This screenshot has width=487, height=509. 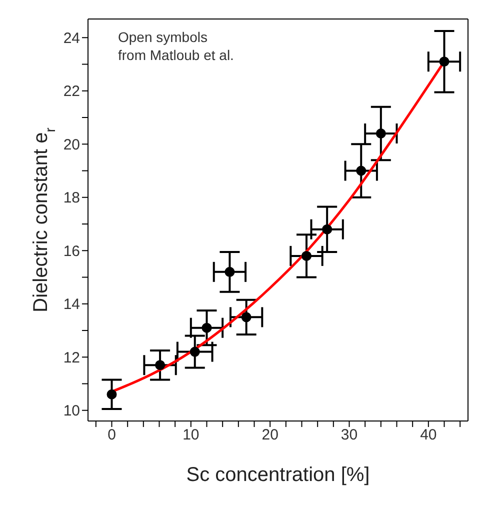 I want to click on y-tick-label: 12, so click(x=71, y=357).